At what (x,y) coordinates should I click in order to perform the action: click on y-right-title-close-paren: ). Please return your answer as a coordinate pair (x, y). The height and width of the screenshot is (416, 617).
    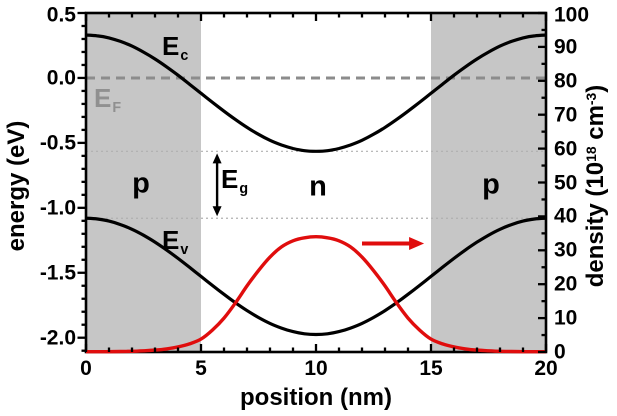
    Looking at the image, I should click on (595, 88).